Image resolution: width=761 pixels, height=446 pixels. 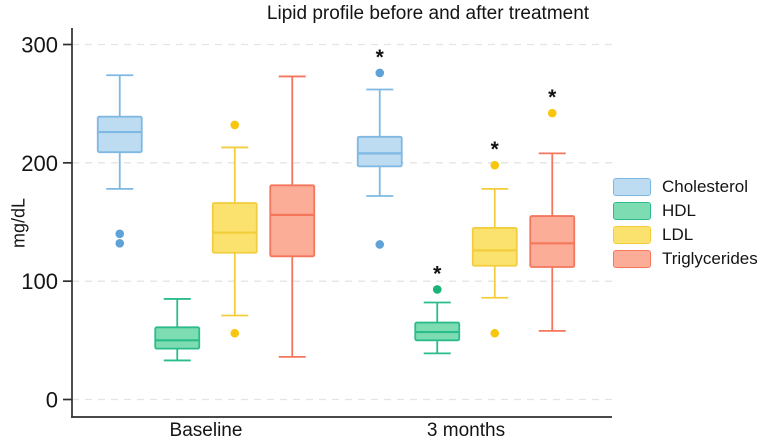 I want to click on y-tick-label: 300, so click(x=39, y=45).